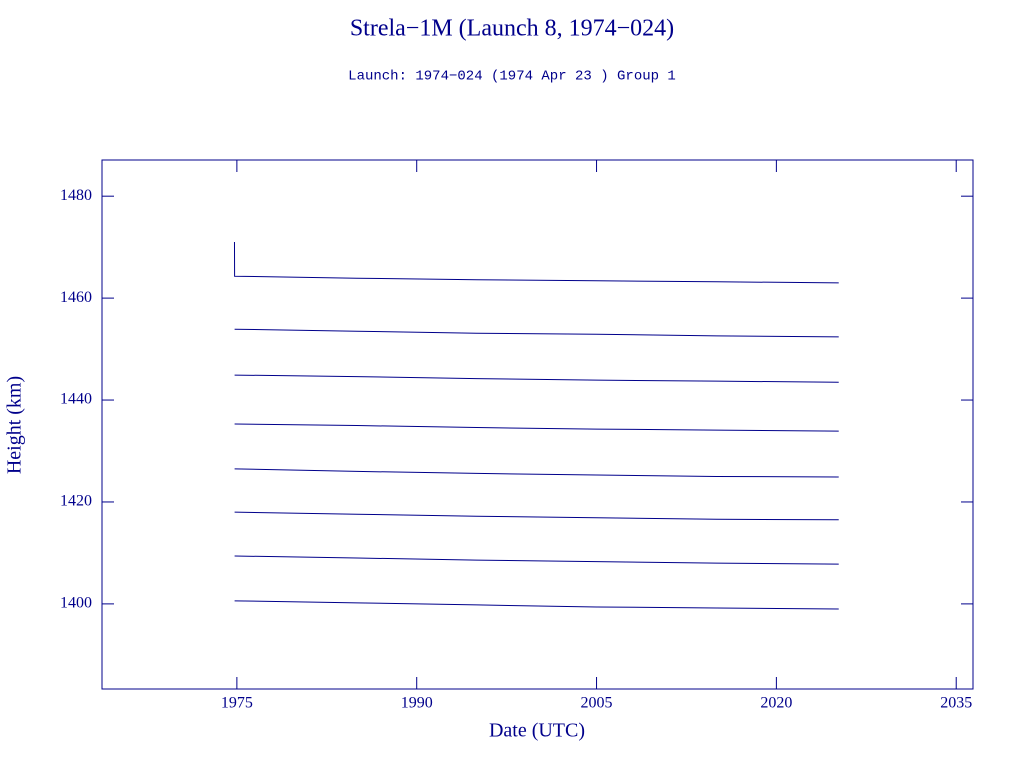  What do you see at coordinates (76, 195) in the screenshot?
I see `y-tick-label: 1480` at bounding box center [76, 195].